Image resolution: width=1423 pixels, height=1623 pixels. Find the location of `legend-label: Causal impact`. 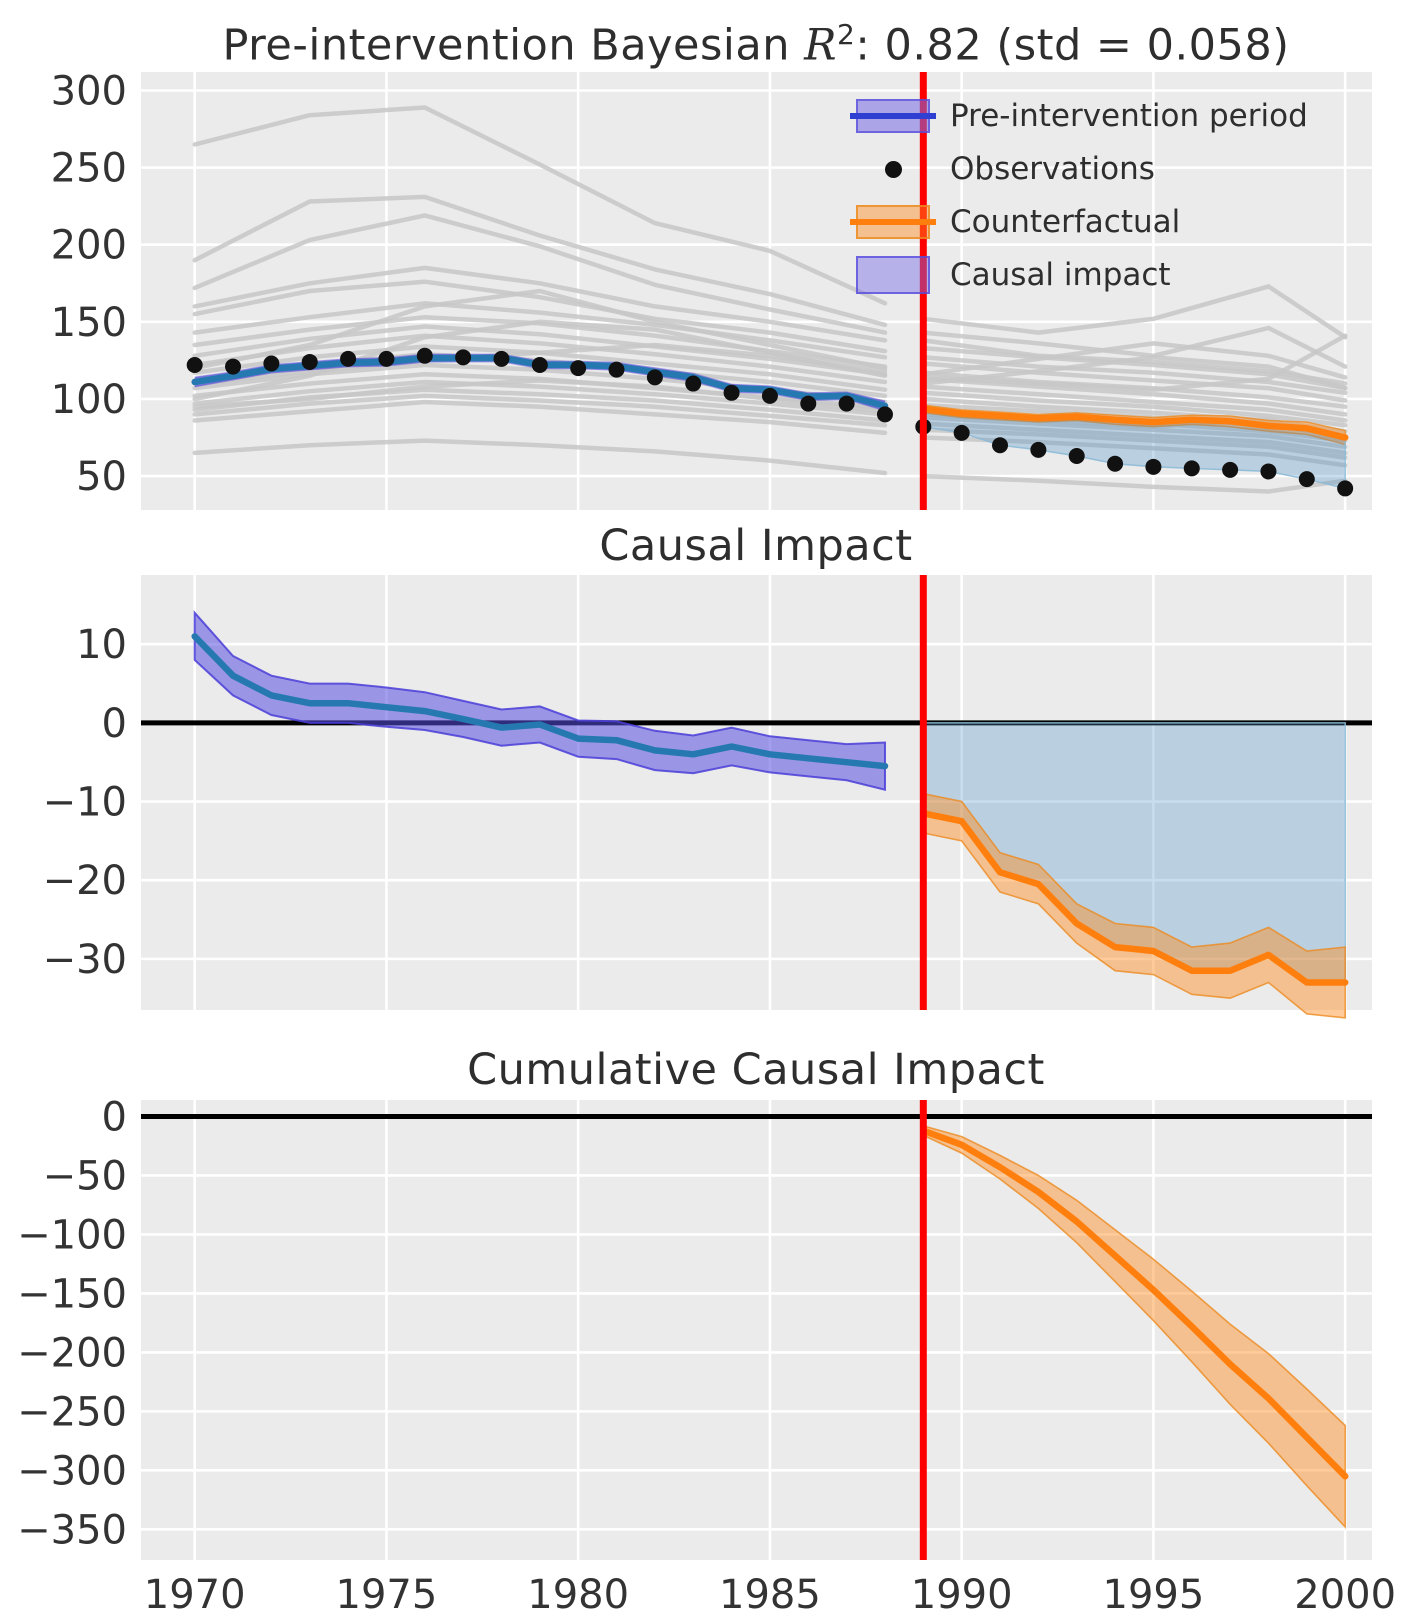

legend-label: Causal impact is located at coordinates (1060, 275).